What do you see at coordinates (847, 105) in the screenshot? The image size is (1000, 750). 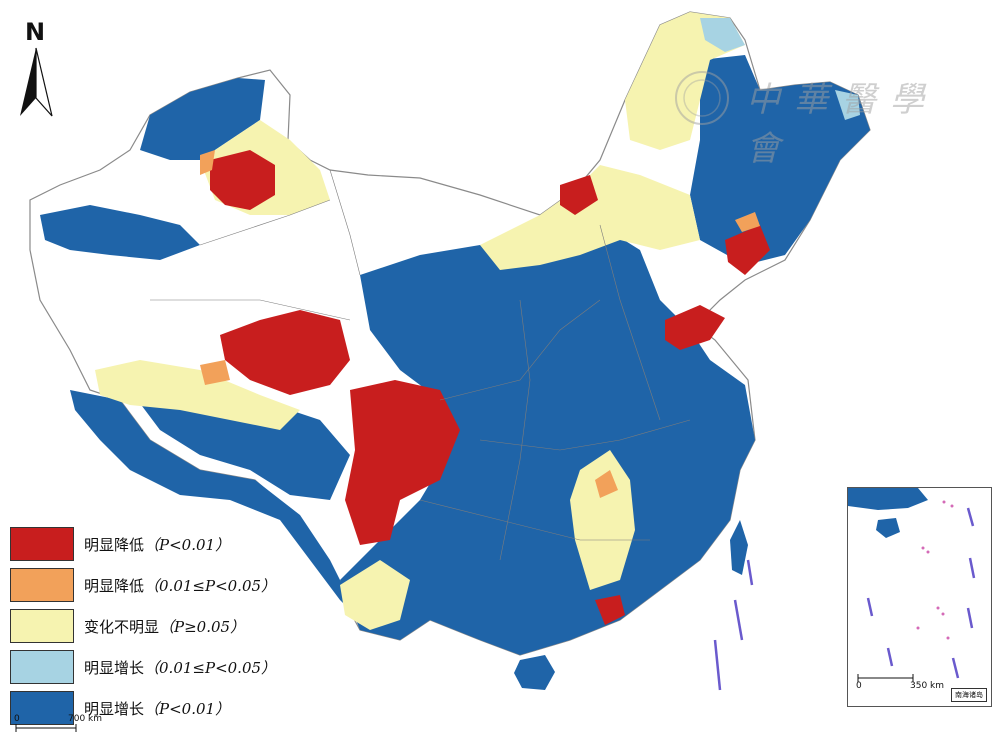 I see `heilongjiang-lightblue` at bounding box center [847, 105].